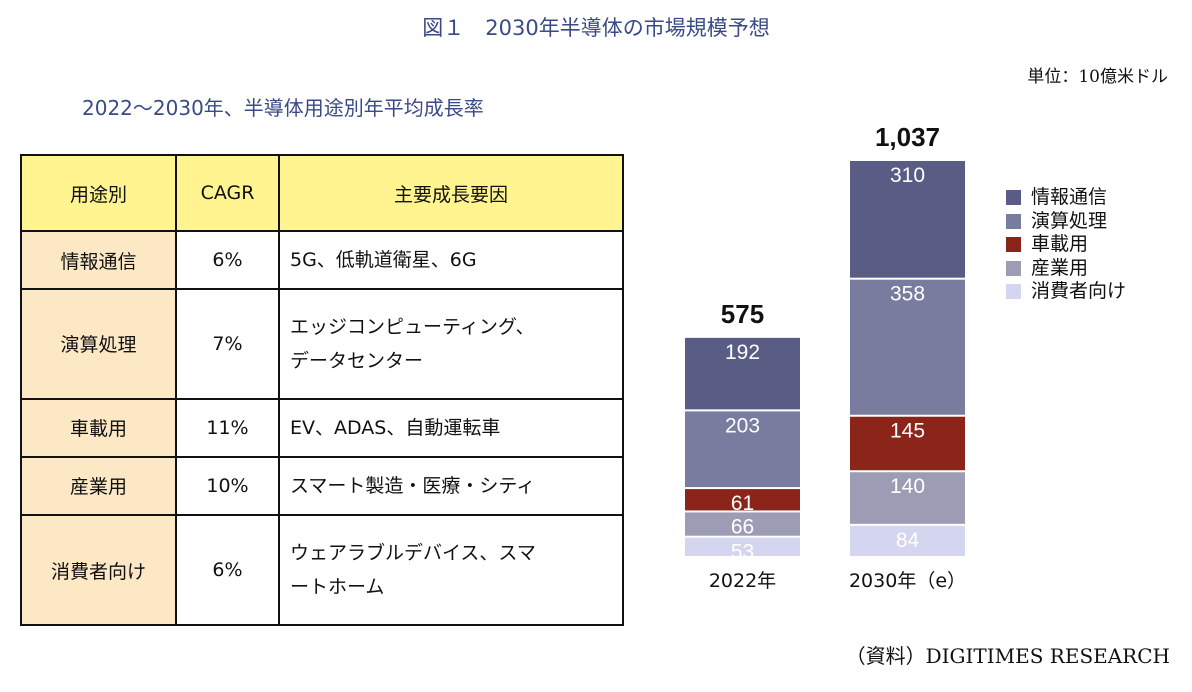 Image resolution: width=1192 pixels, height=692 pixels. Describe the element at coordinates (98, 344) in the screenshot. I see `use-cell: 演算処理` at that location.